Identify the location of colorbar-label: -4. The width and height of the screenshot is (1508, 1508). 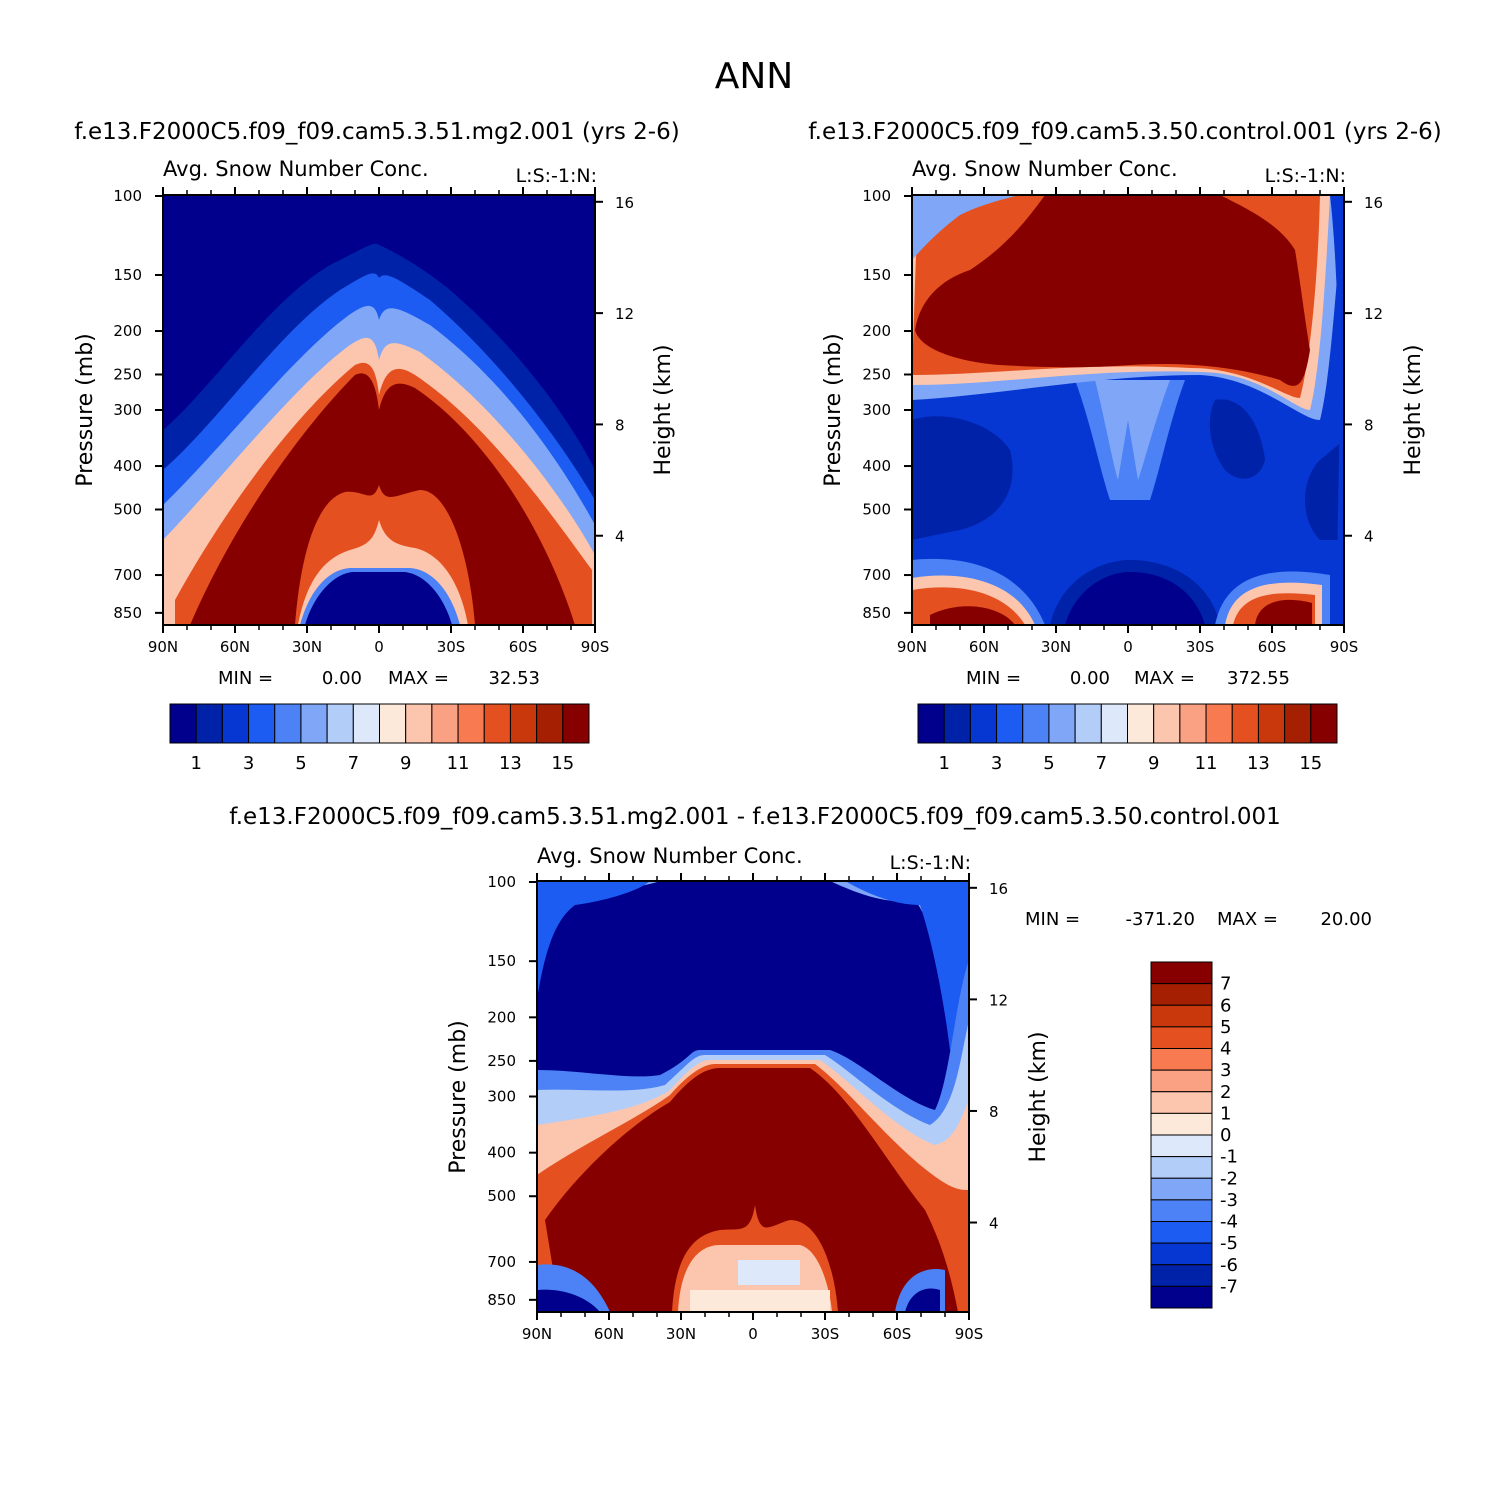
(1229, 1222).